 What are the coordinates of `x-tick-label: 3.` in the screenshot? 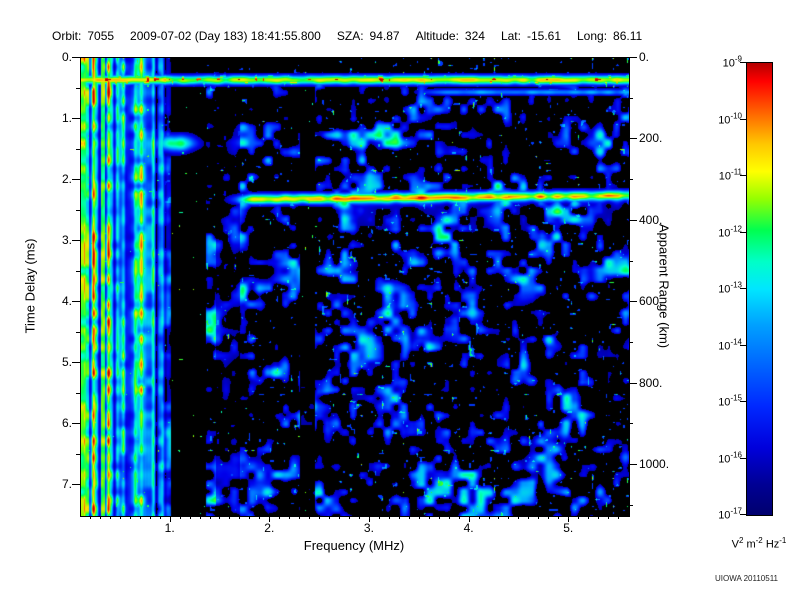 It's located at (368, 528).